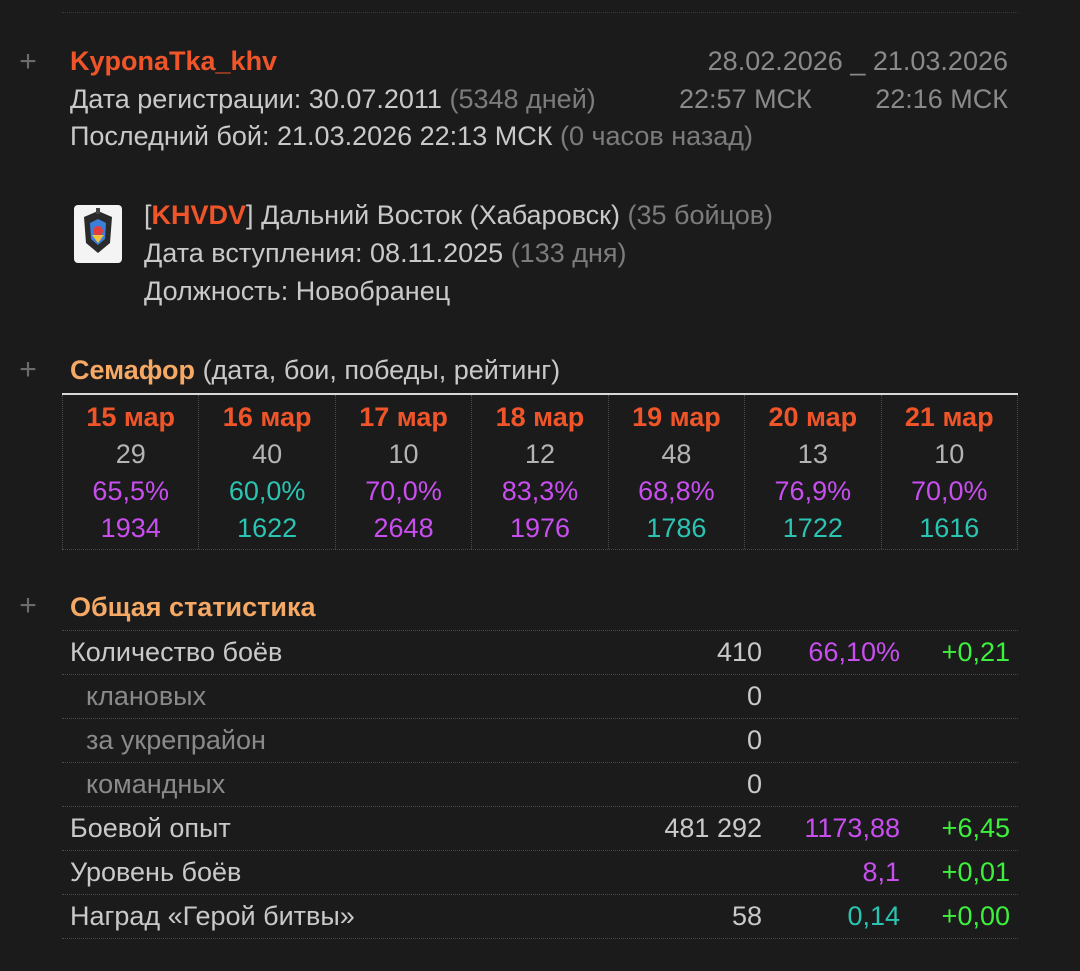 The height and width of the screenshot is (971, 1080). Describe the element at coordinates (403, 528) in the screenshot. I see `semafor-day-rating: 2648` at that location.